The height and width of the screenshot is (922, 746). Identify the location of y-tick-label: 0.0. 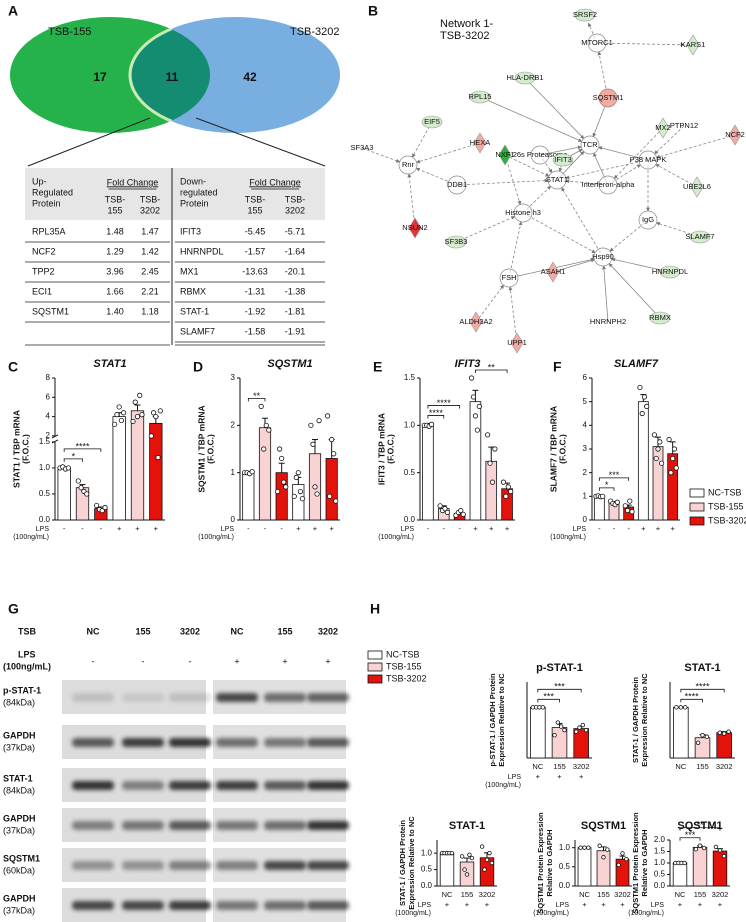
(660, 885).